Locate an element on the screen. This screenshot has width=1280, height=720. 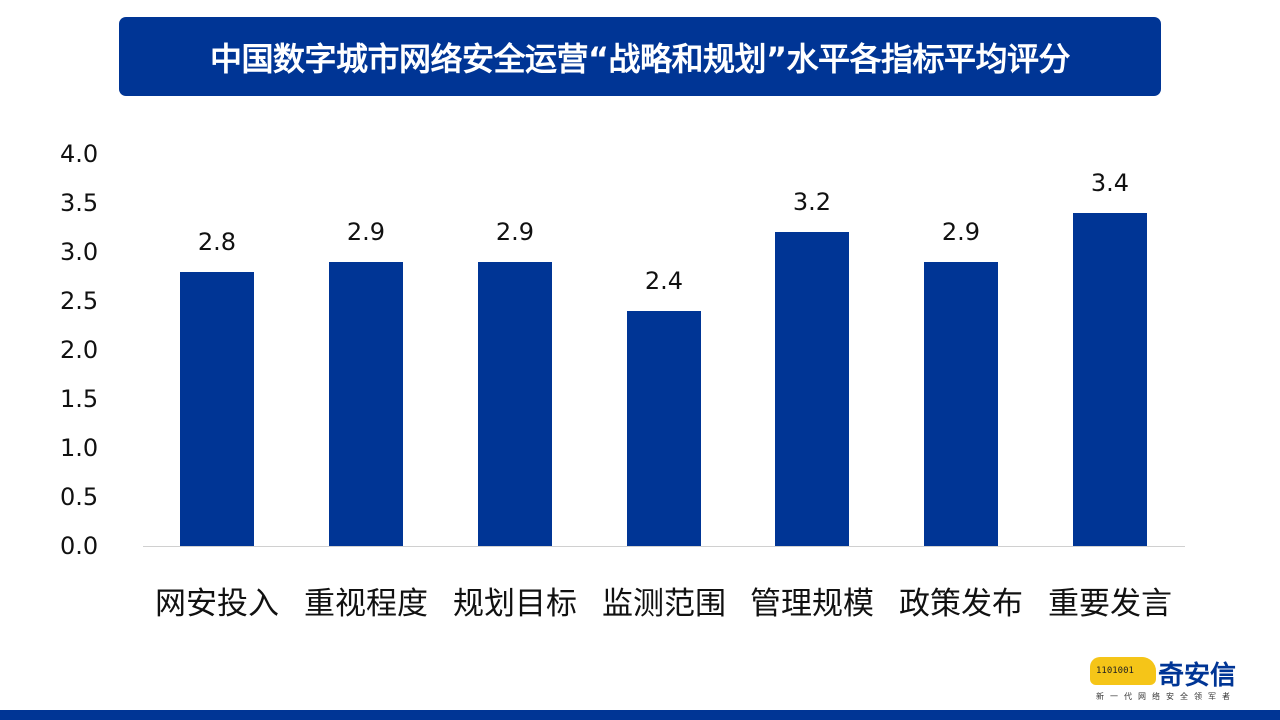
tiger-logo-icon: 1101001 is located at coordinates (1123, 671).